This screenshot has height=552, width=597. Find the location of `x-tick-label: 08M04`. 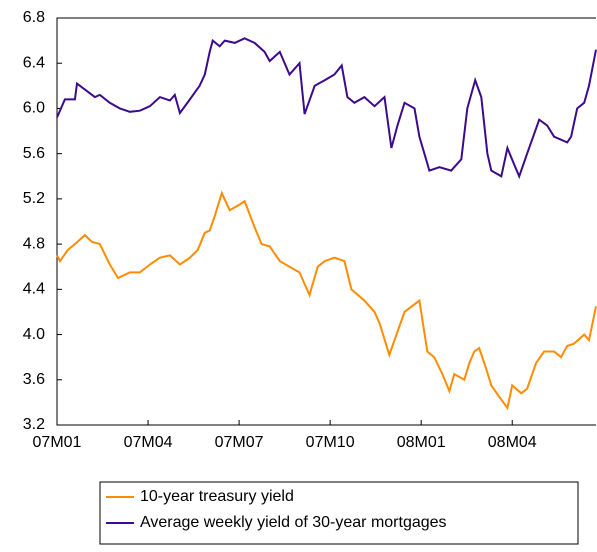

x-tick-label: 08M04 is located at coordinates (512, 442).